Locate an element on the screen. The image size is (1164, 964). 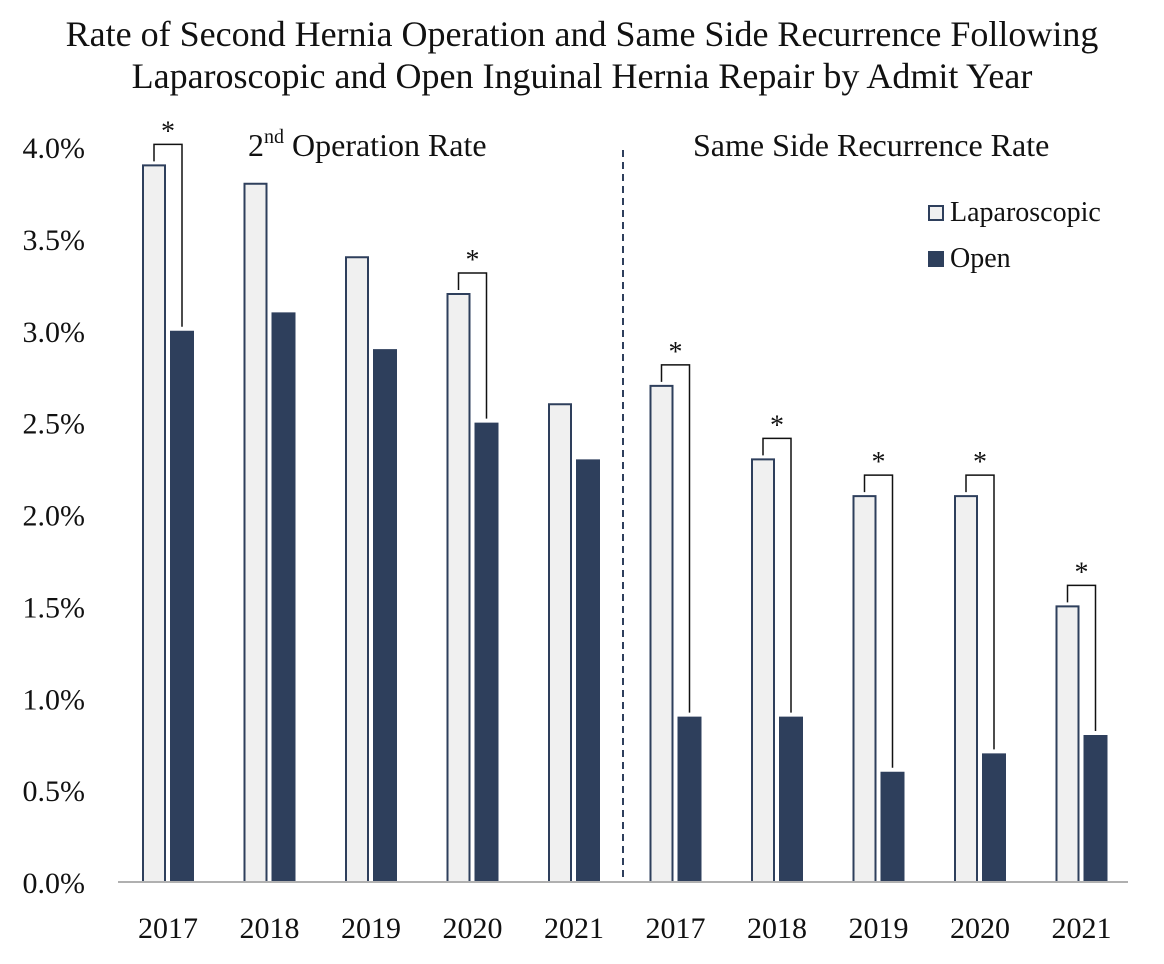
panel-label-second-operation: 2nd Operation Rate is located at coordinates (367, 145).